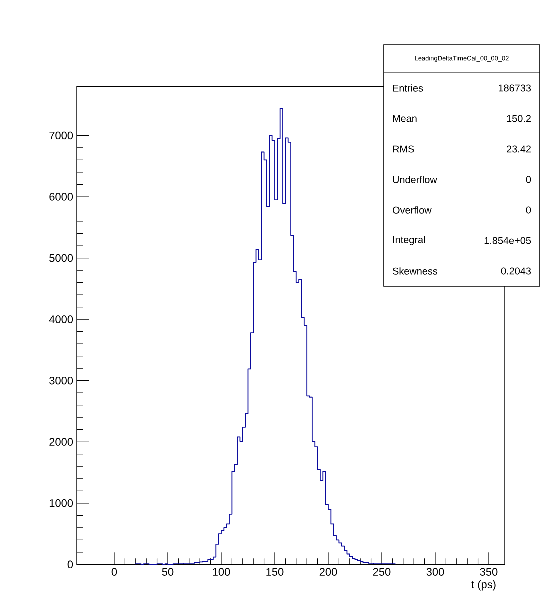 The height and width of the screenshot is (599, 541). I want to click on x-tick-label: 0, so click(115, 572).